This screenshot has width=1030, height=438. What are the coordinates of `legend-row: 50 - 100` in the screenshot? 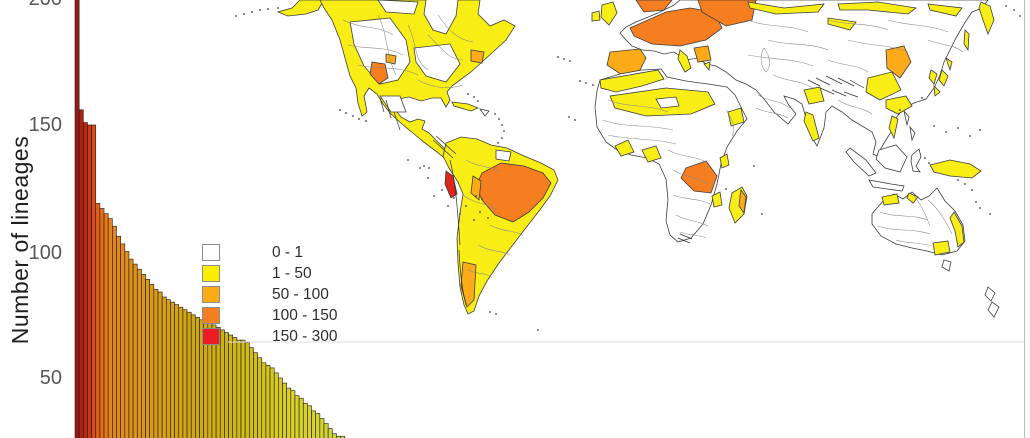 It's located at (270, 294).